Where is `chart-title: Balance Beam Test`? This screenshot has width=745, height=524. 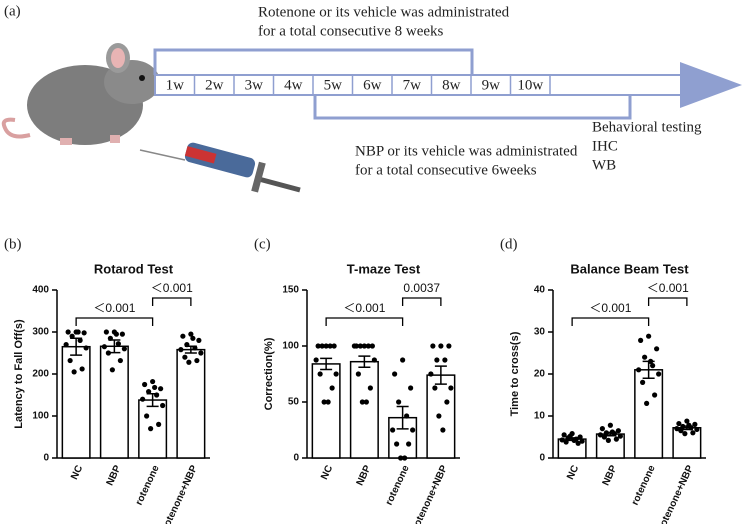 chart-title: Balance Beam Test is located at coordinates (629, 268).